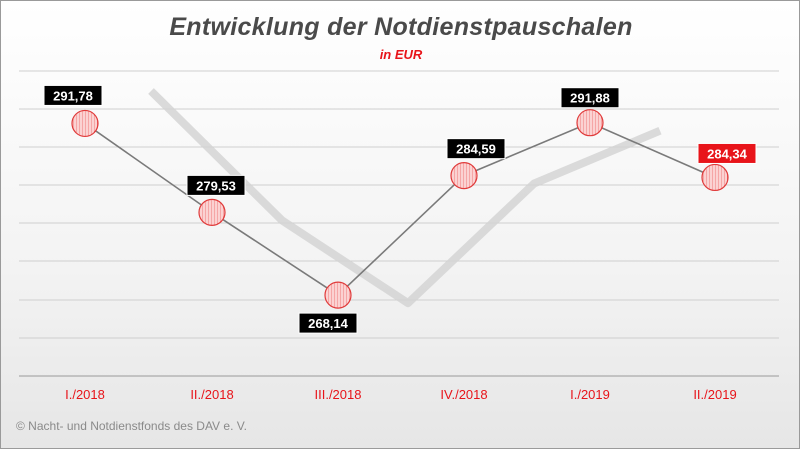 The image size is (800, 449). I want to click on data-label: 268,14, so click(328, 323).